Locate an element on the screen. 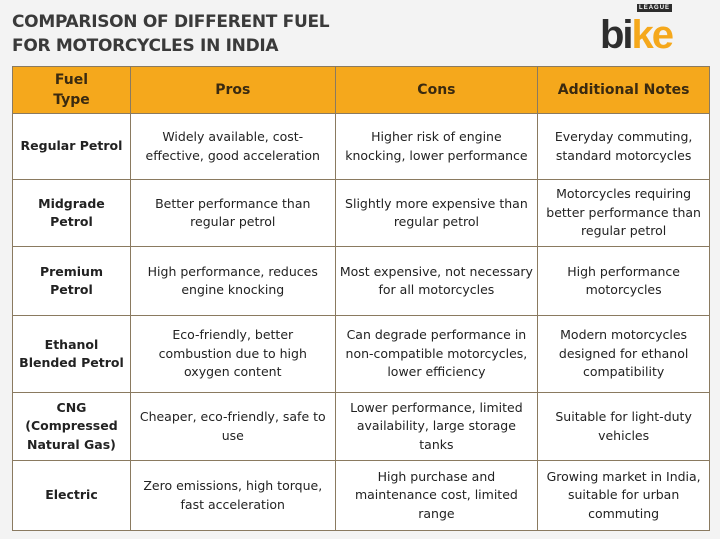 This screenshot has width=720, height=539. cell-fuel-type: Midgrade Petrol is located at coordinates (71, 213).